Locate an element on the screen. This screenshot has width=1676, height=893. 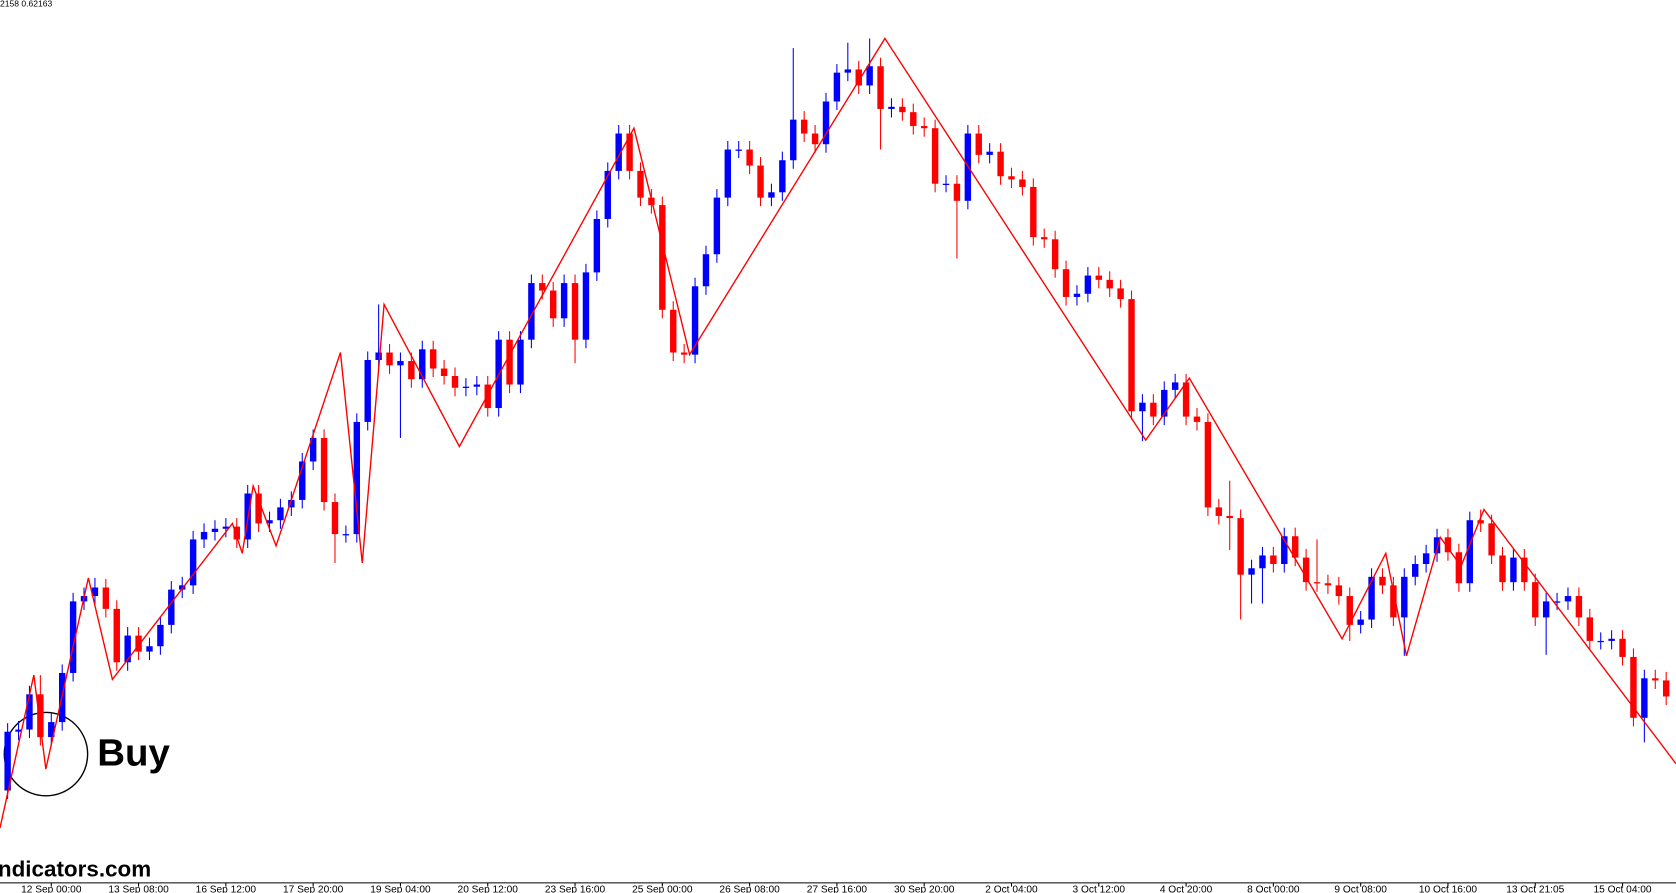
x-tick-label: 25 Sep 00:00 is located at coordinates (662, 888).